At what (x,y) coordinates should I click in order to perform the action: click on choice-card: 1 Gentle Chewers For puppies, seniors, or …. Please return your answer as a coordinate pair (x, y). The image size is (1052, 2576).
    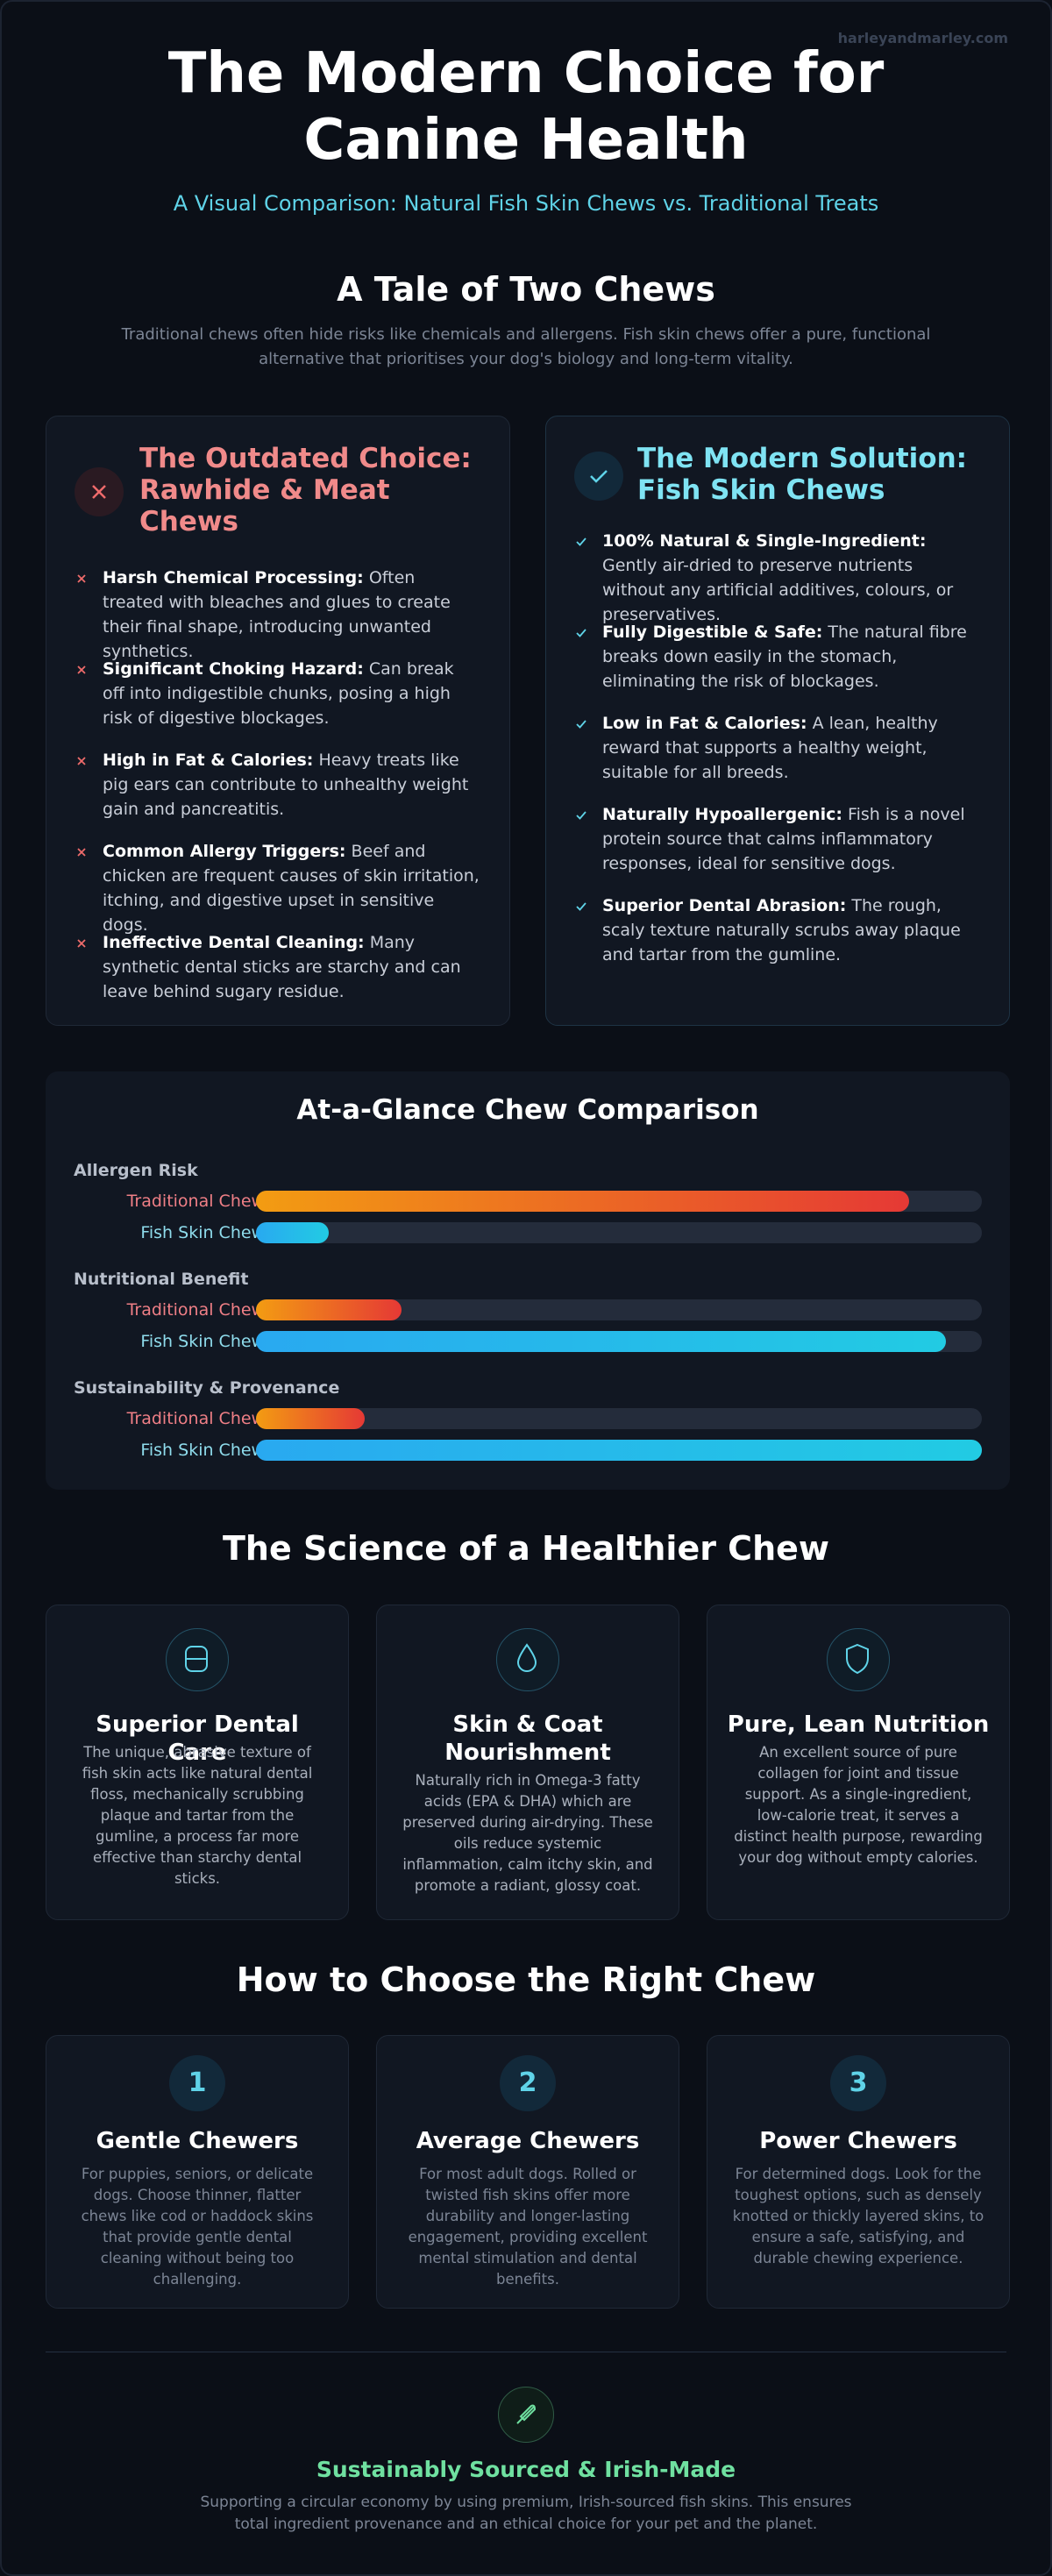
    Looking at the image, I should click on (197, 2172).